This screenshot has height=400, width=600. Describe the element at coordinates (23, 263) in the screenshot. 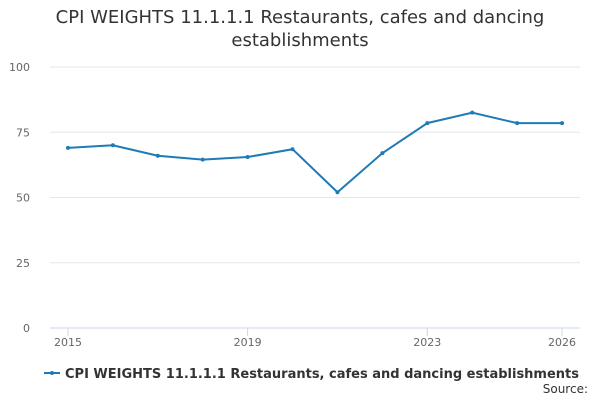

I see `y-tick-label: 25` at that location.